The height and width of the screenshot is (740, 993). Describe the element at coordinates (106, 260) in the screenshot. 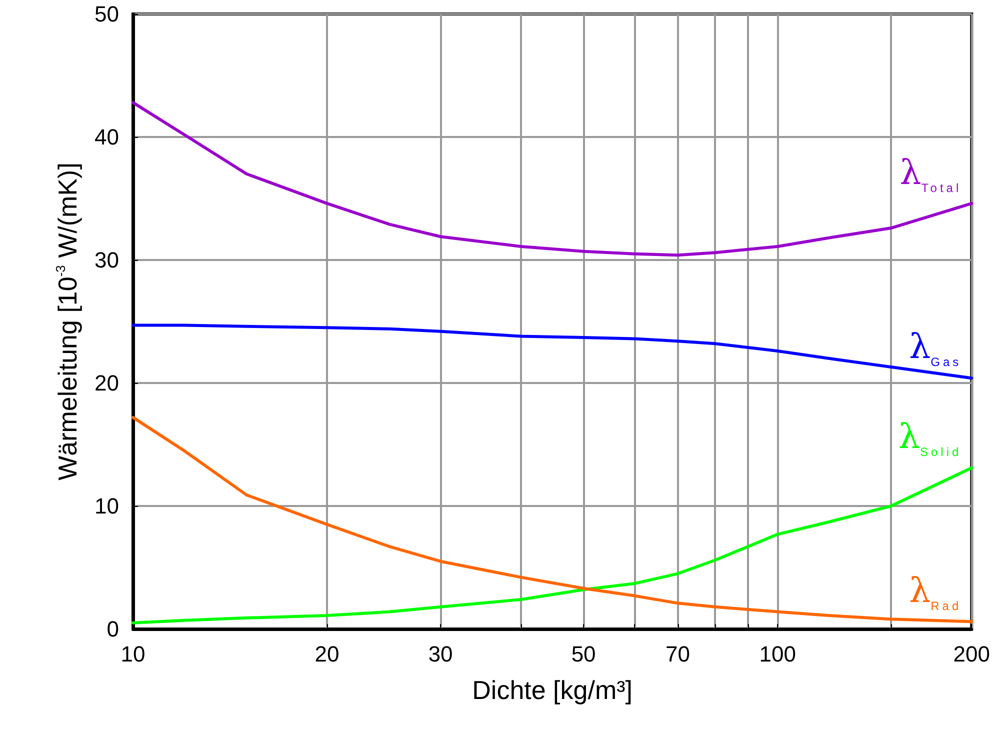

I see `y-tick-label: 30` at that location.